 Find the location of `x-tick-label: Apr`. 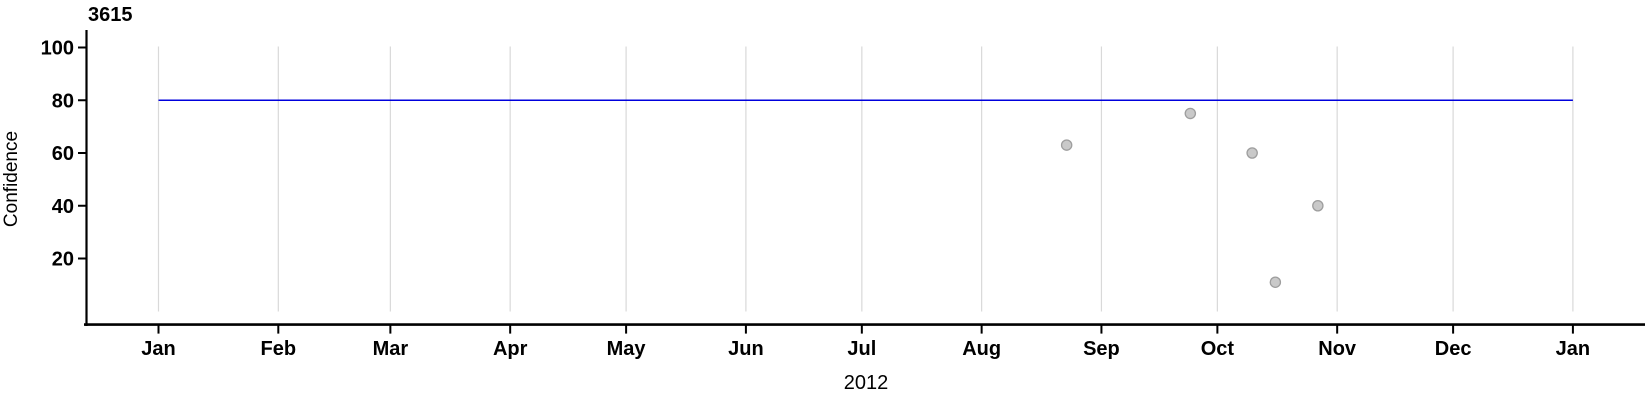

x-tick-label: Apr is located at coordinates (510, 349).